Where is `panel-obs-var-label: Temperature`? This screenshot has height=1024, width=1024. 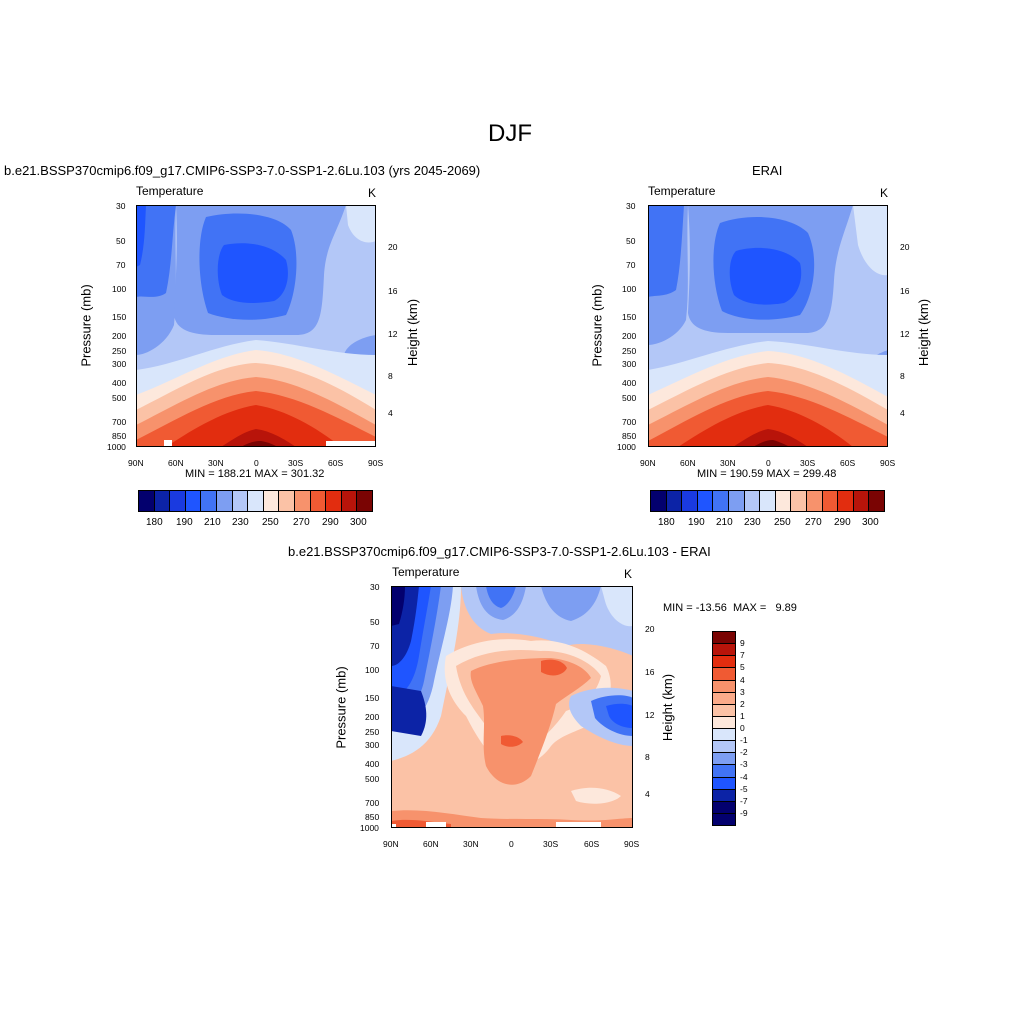 panel-obs-var-label: Temperature is located at coordinates (682, 191).